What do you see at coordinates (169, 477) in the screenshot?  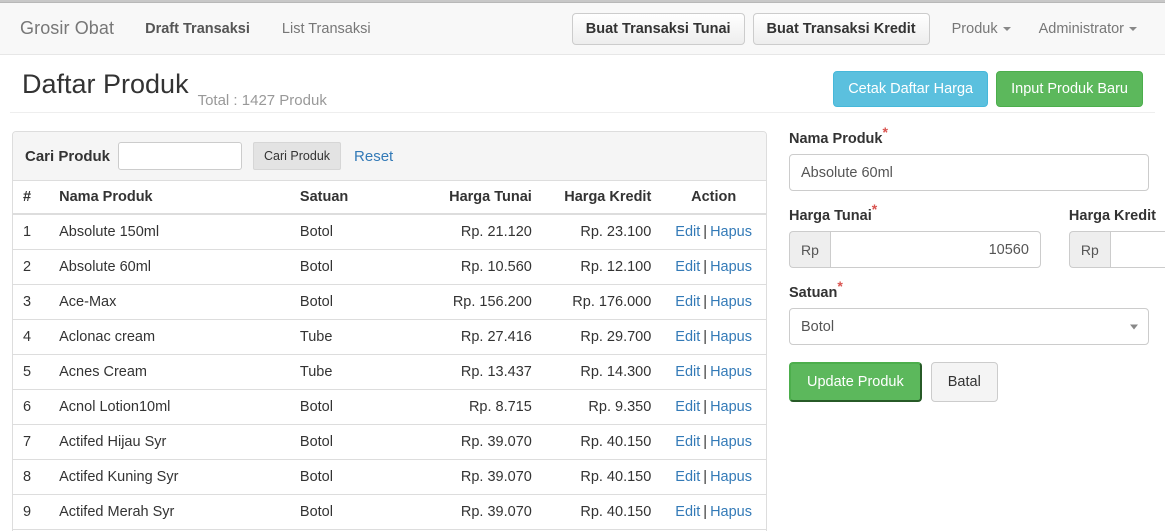 I see `cell-nama: Actifed Kuning Syr` at bounding box center [169, 477].